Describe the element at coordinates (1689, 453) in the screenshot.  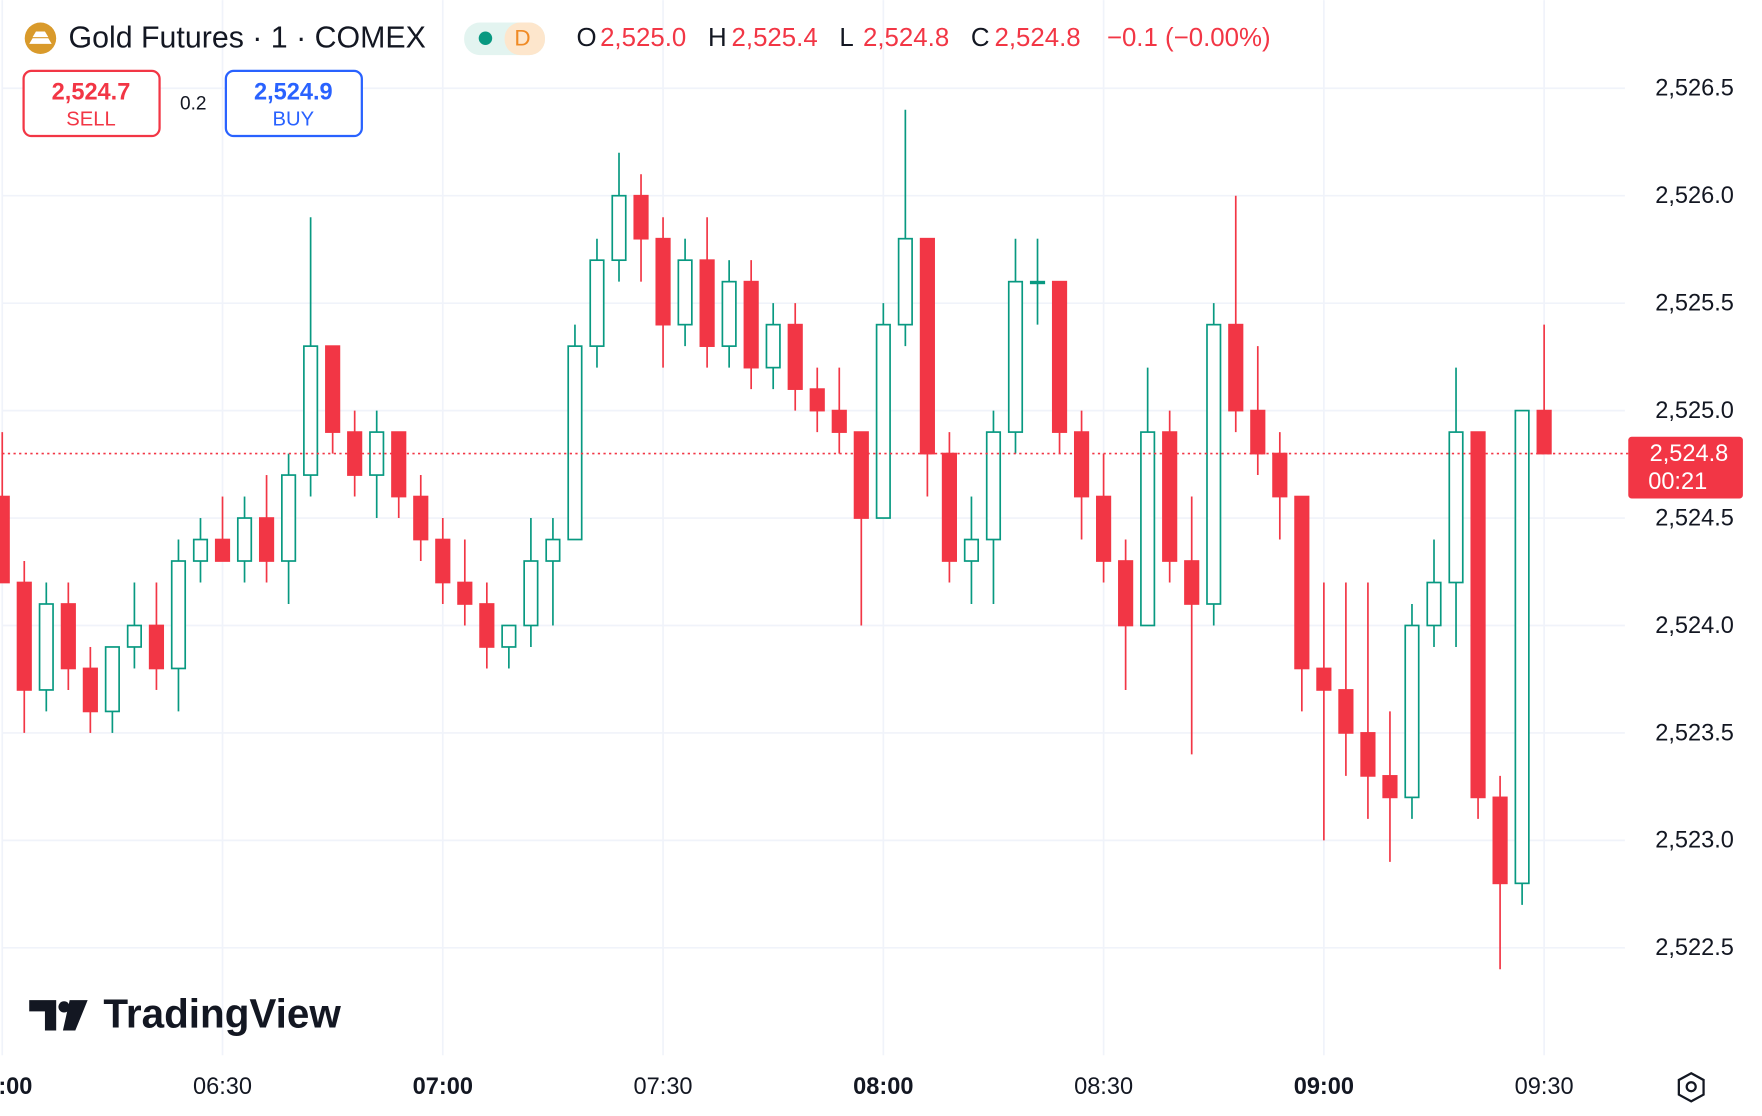
I see `last-price-label: 2,524.8` at that location.